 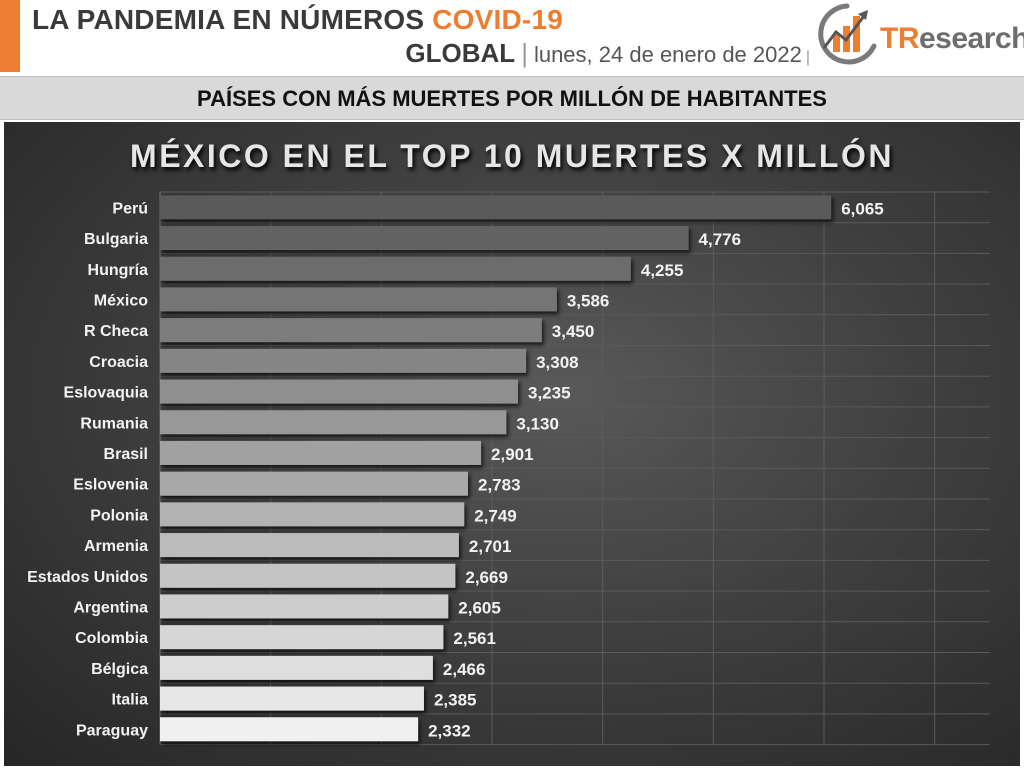 I want to click on value-label: 4,776, so click(x=720, y=239).